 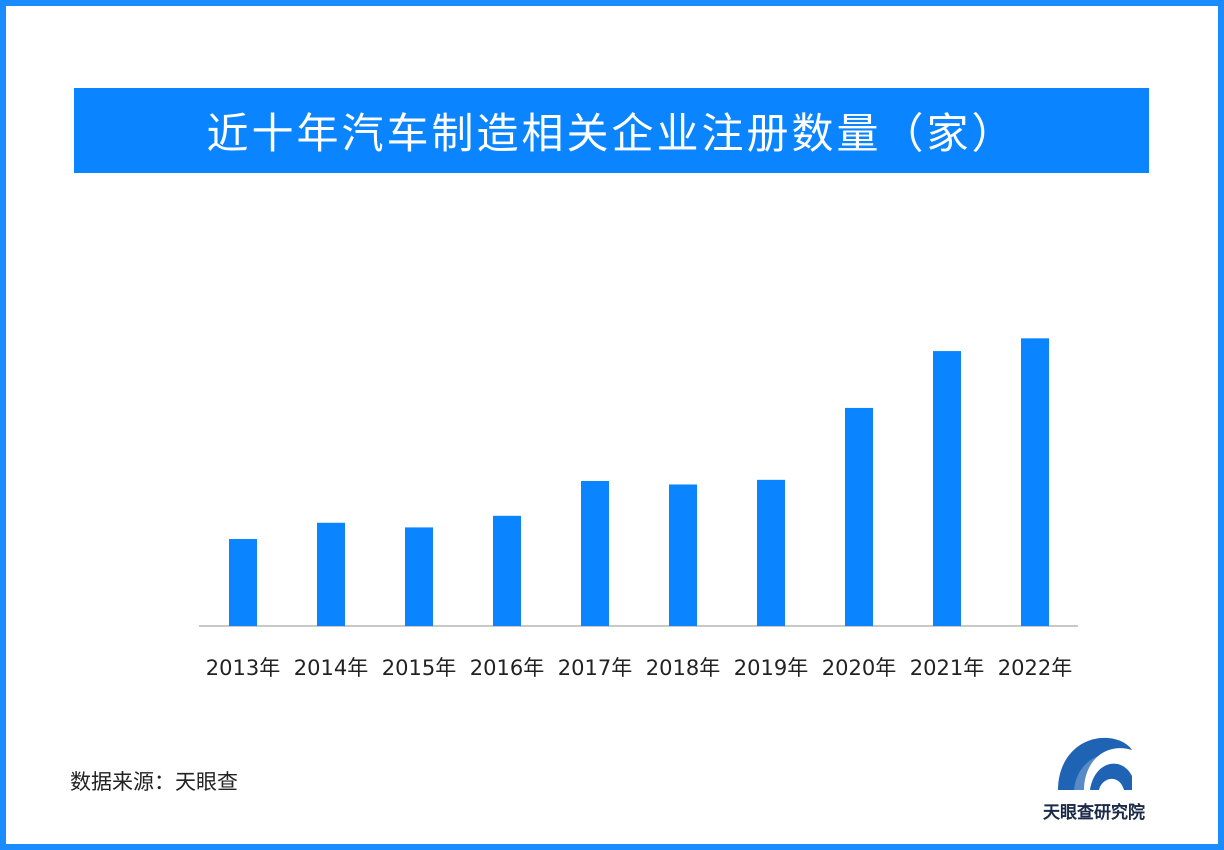 What do you see at coordinates (611, 133) in the screenshot?
I see `chart-title: 近十年汽车制造相关企业注册数量（家）` at bounding box center [611, 133].